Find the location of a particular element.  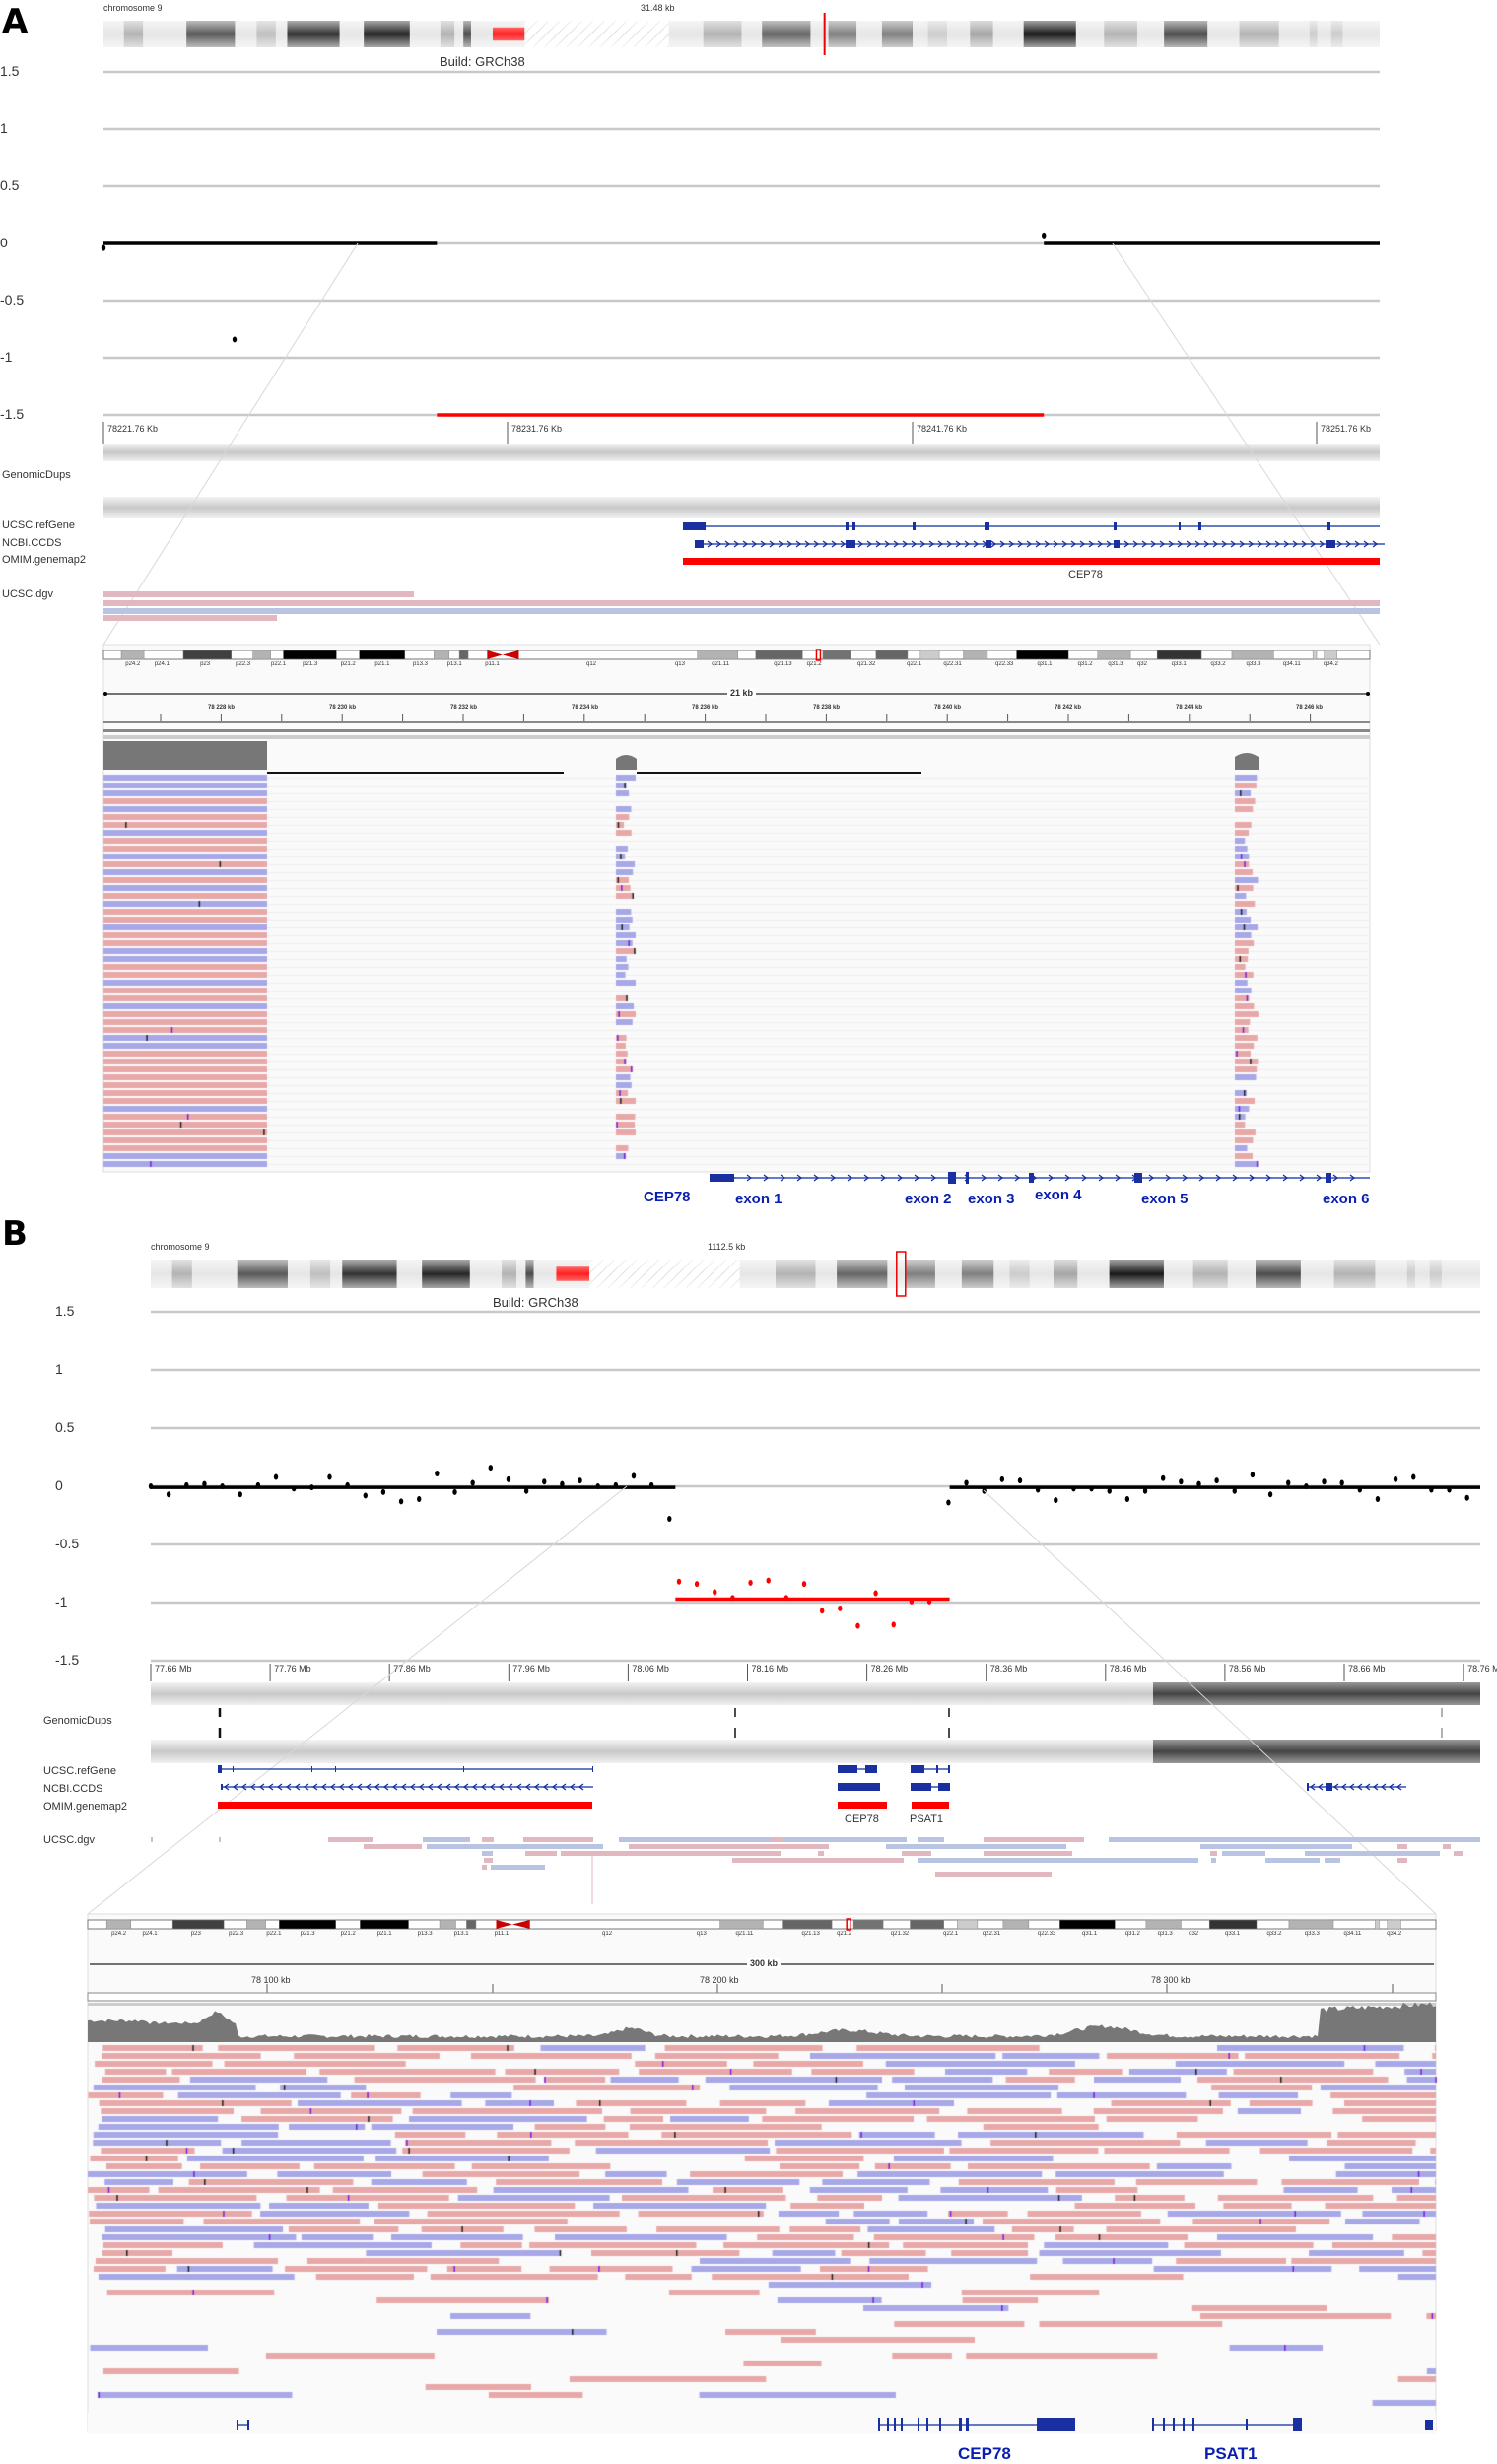

gene-label-cep78: CEP78 is located at coordinates (984, 2453).